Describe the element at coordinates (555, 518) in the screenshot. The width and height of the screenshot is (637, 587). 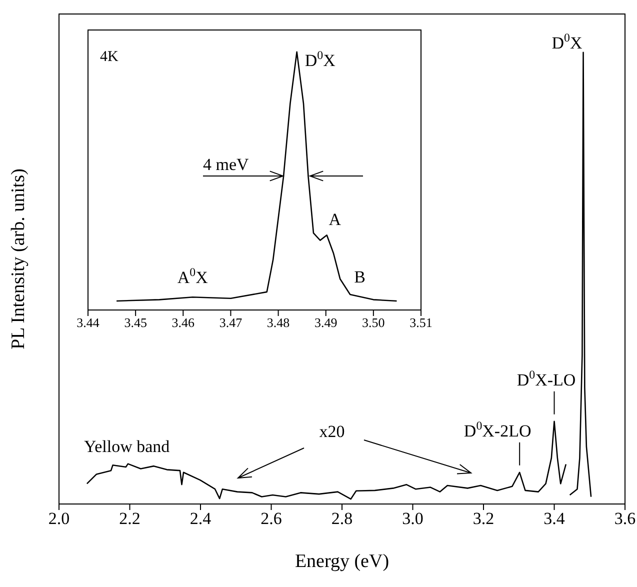
I see `x-tick-label: 3.4` at that location.